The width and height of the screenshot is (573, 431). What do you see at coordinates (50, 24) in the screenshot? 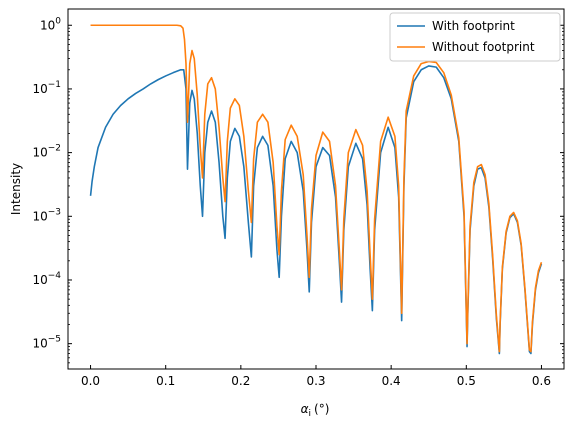
I see `y-tick-label: 10⁰` at bounding box center [50, 24].